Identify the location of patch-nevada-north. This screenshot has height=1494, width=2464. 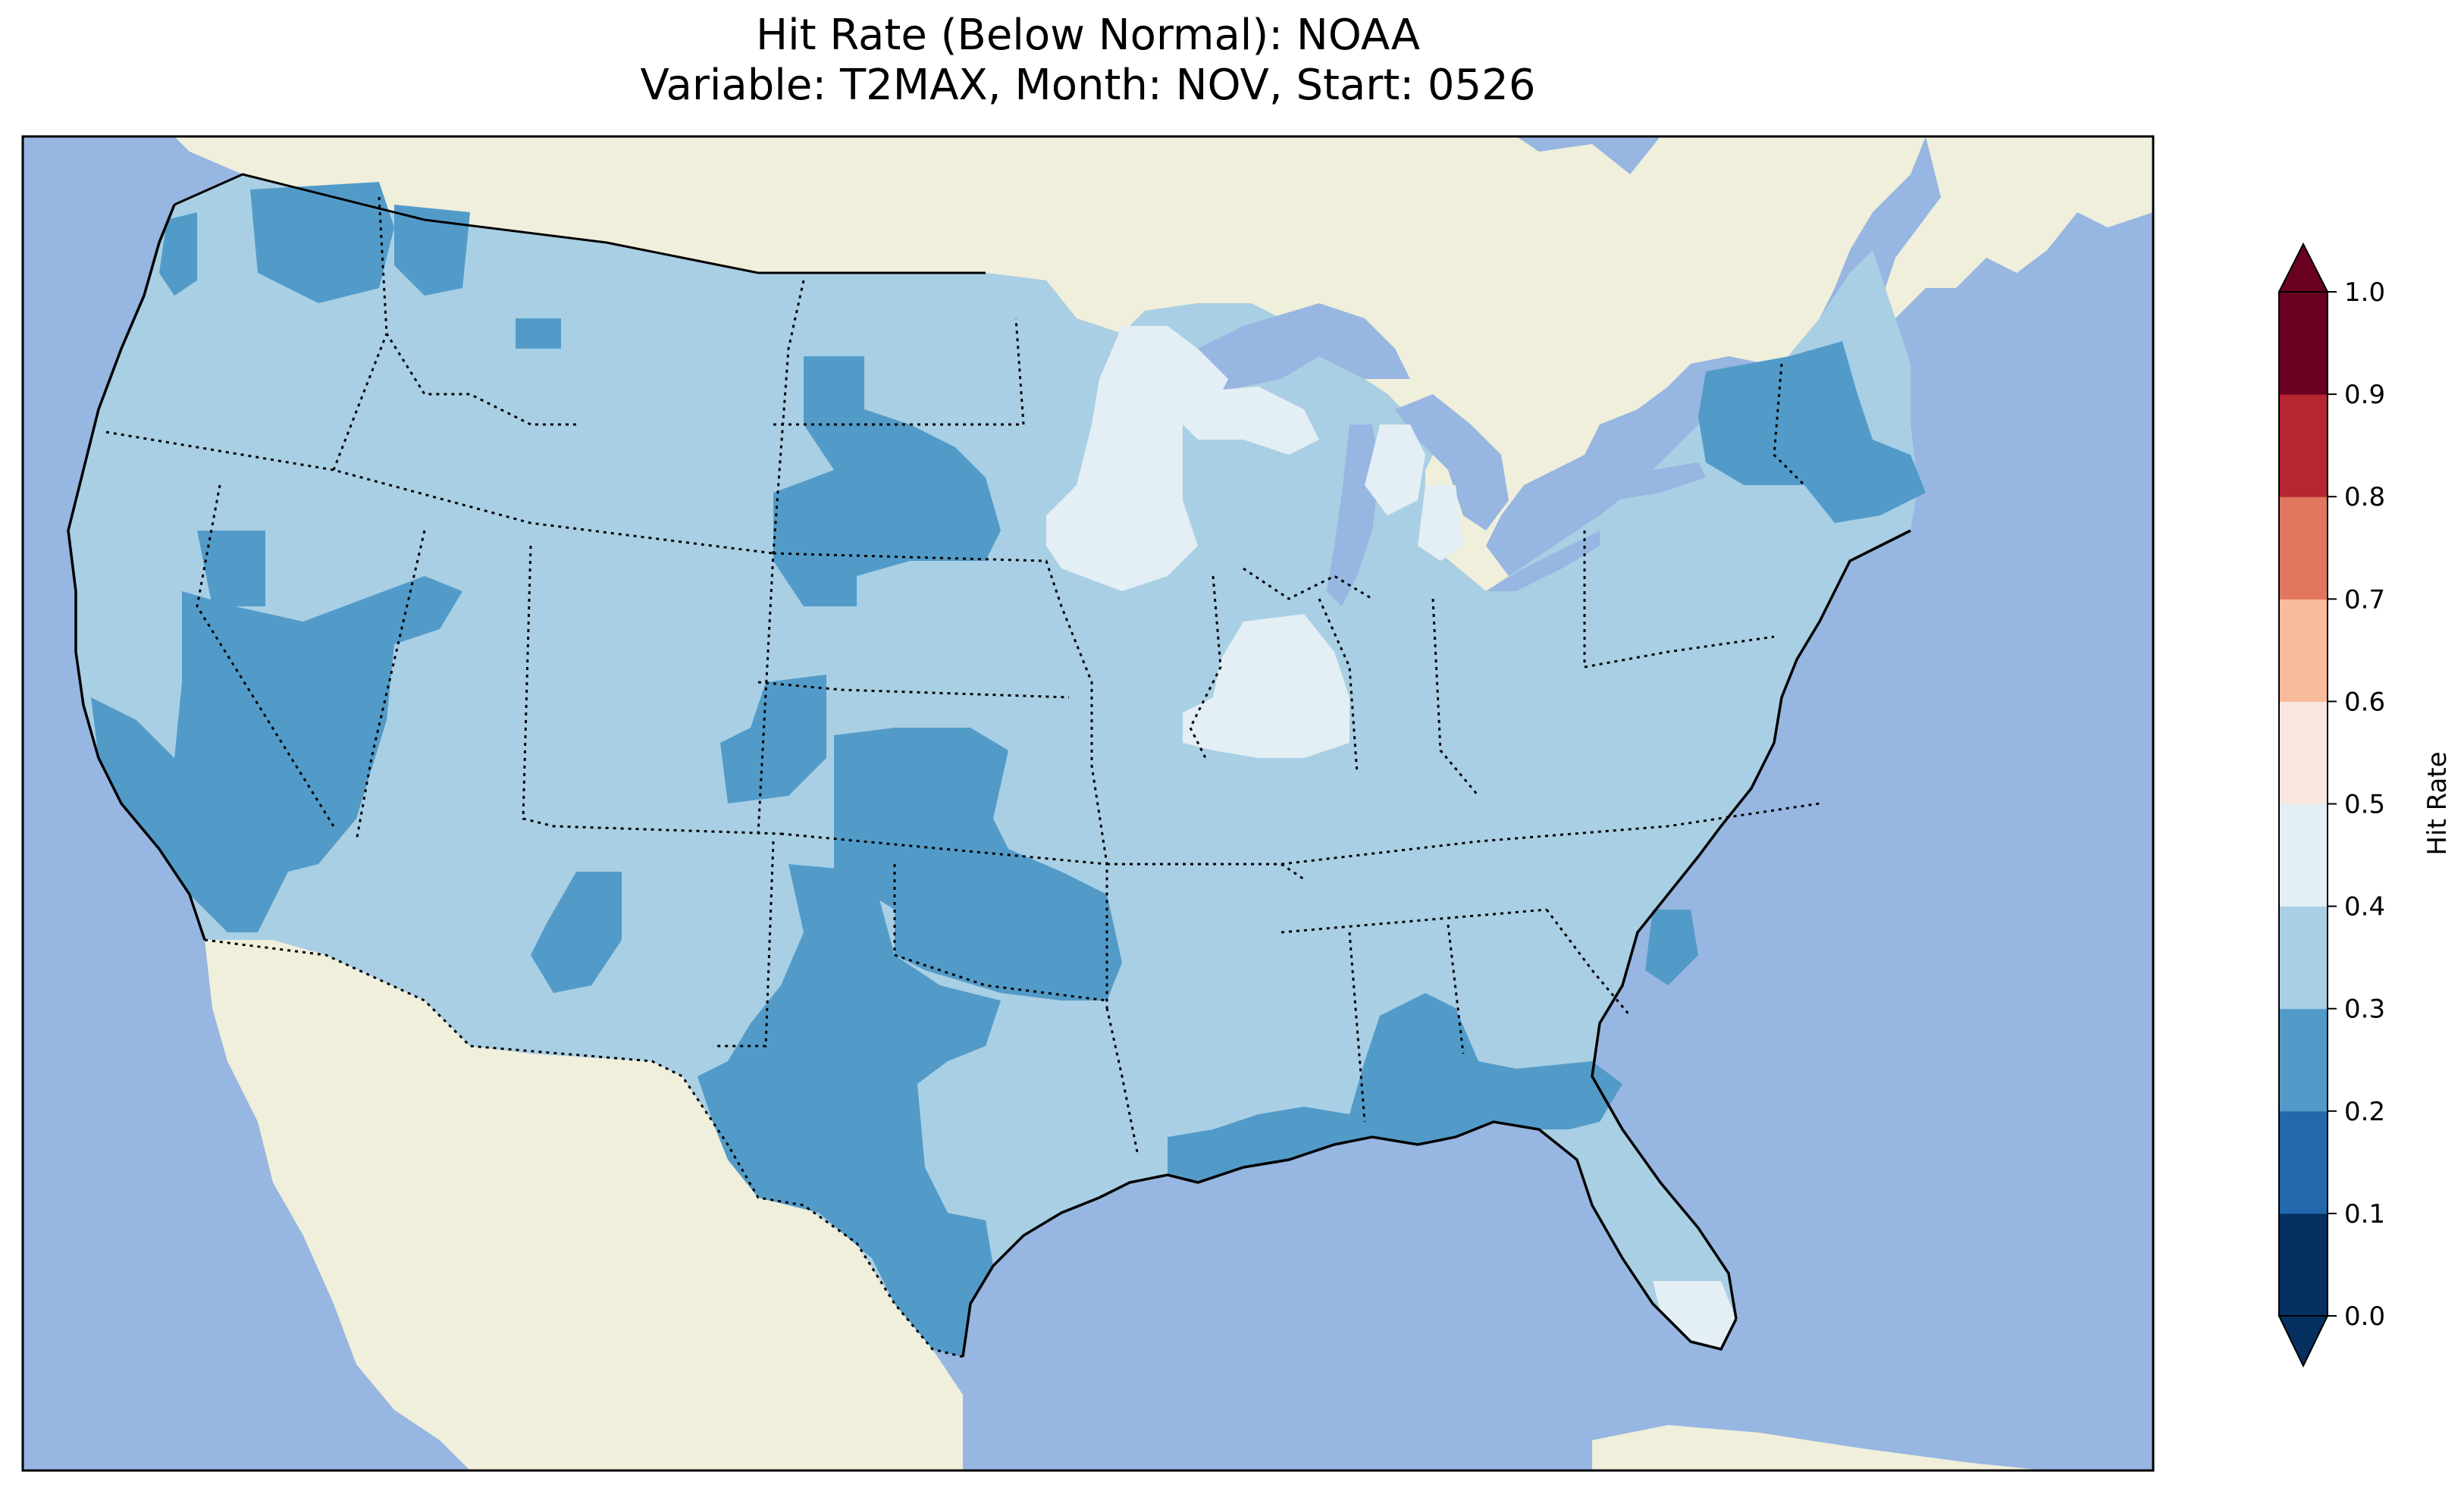
(231, 568).